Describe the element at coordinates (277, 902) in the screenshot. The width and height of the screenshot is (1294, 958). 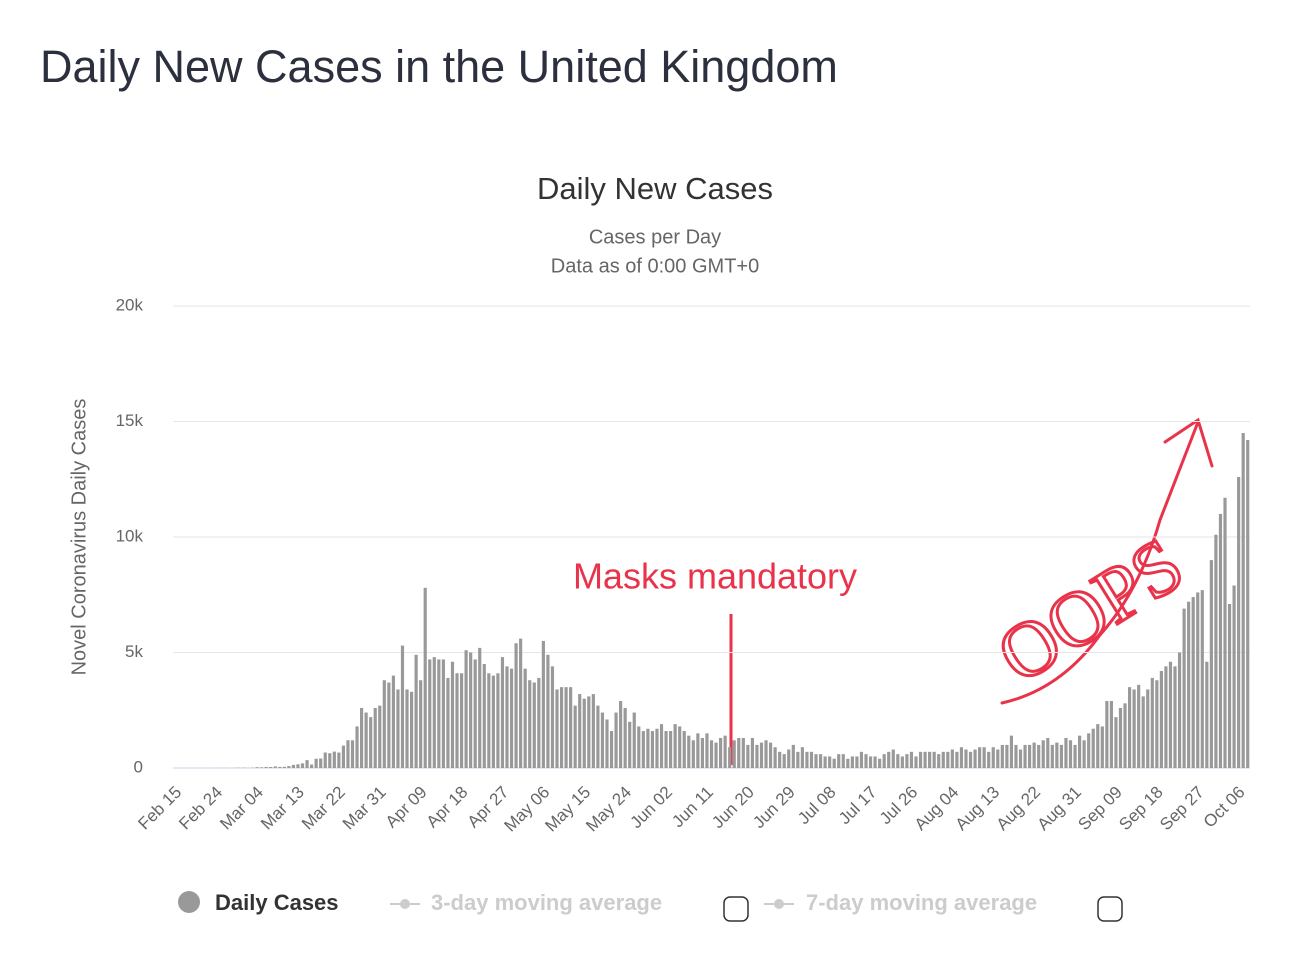
I see `legend-label: Daily Cases` at that location.